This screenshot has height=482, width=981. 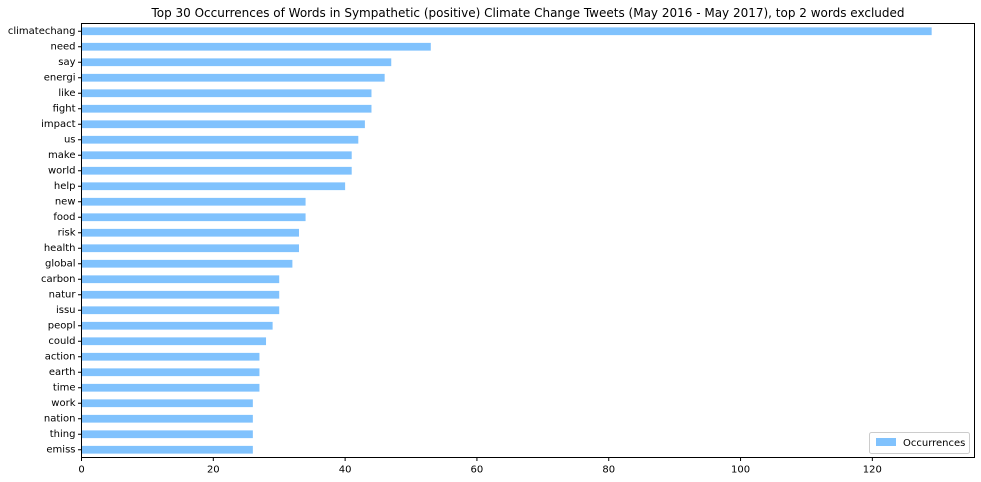 What do you see at coordinates (170, 387) in the screenshot?
I see `bar-time` at bounding box center [170, 387].